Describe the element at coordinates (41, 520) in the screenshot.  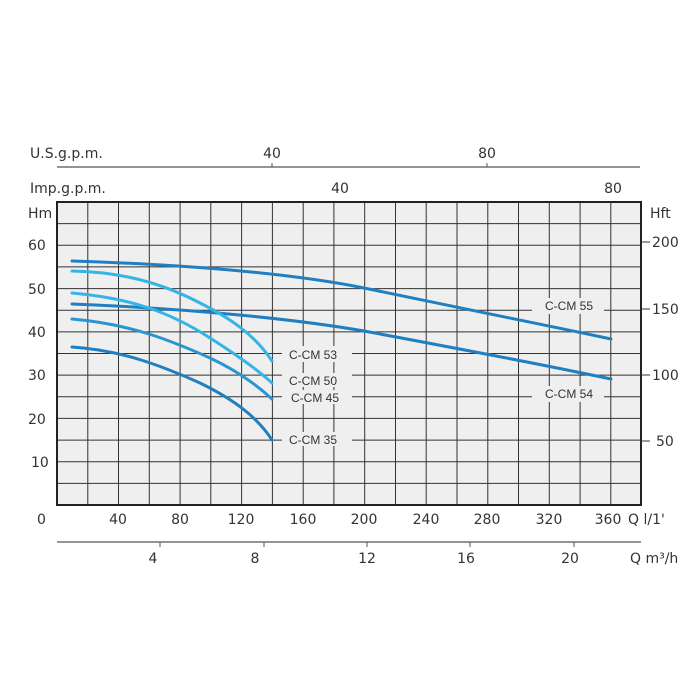
I see `left-tick: 0` at that location.